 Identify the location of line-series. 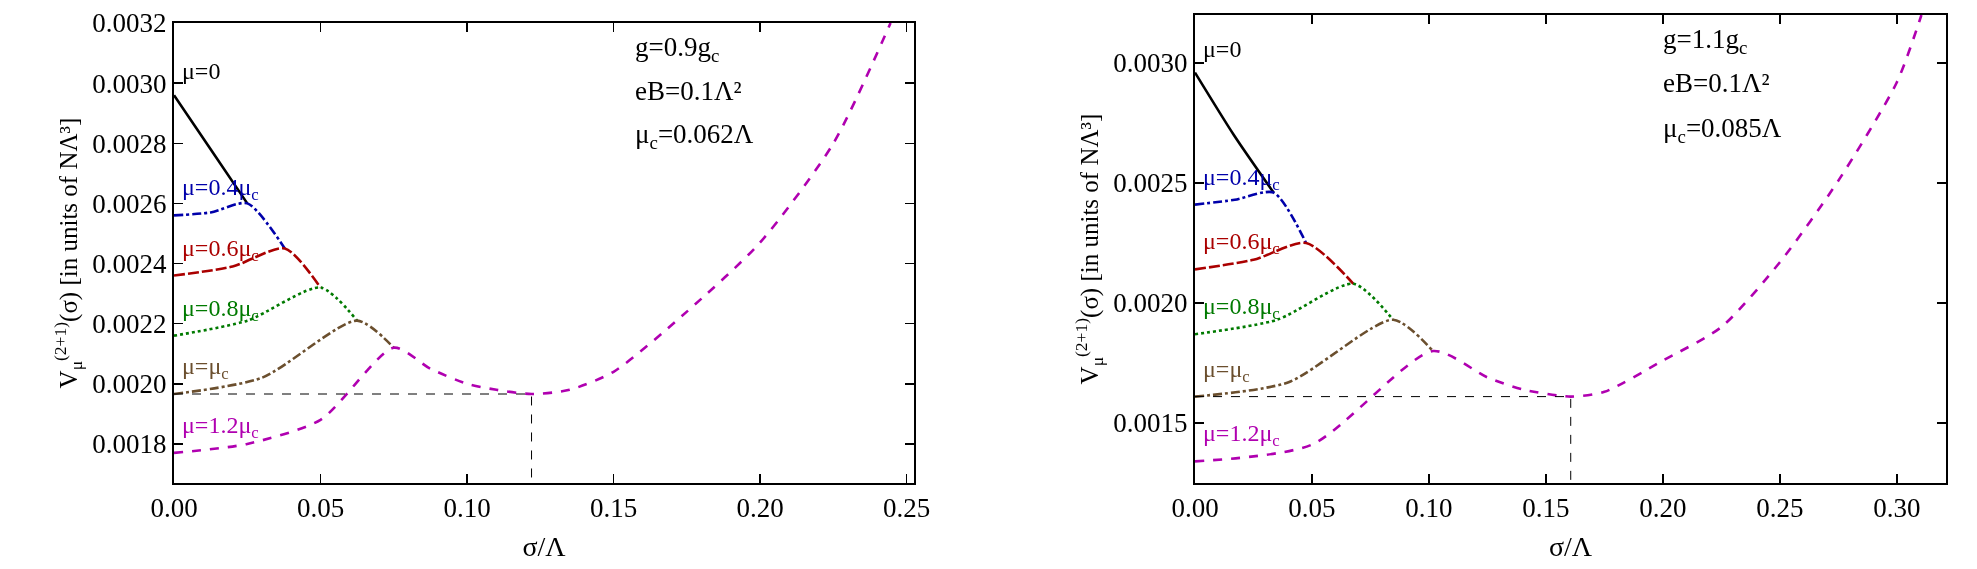
(1315, 358).